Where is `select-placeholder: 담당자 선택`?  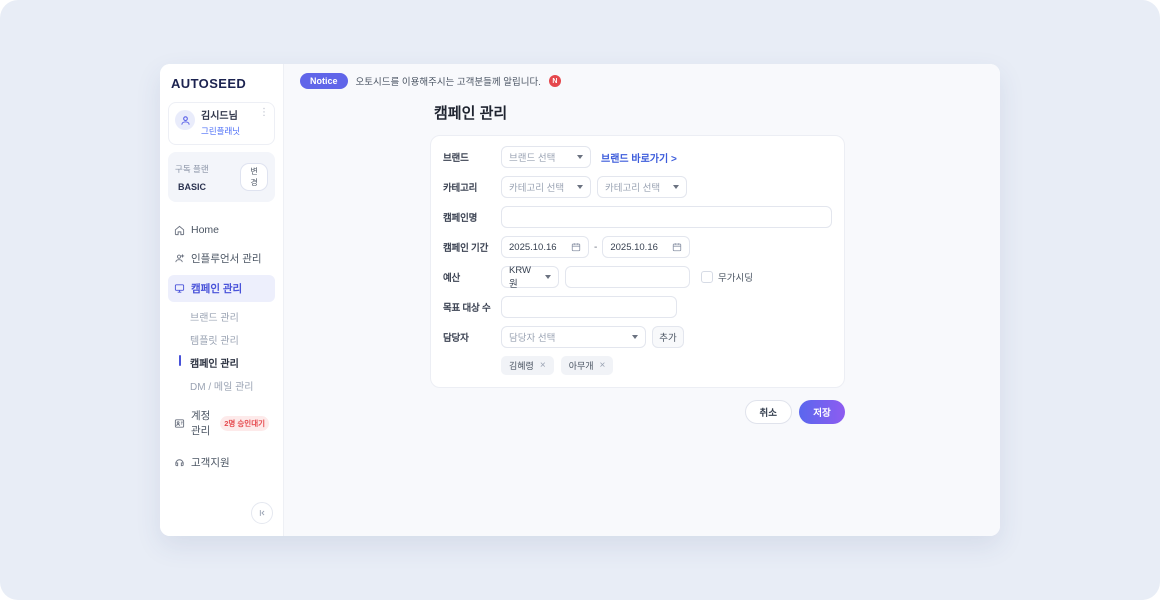
select-placeholder: 담당자 선택 is located at coordinates (532, 338).